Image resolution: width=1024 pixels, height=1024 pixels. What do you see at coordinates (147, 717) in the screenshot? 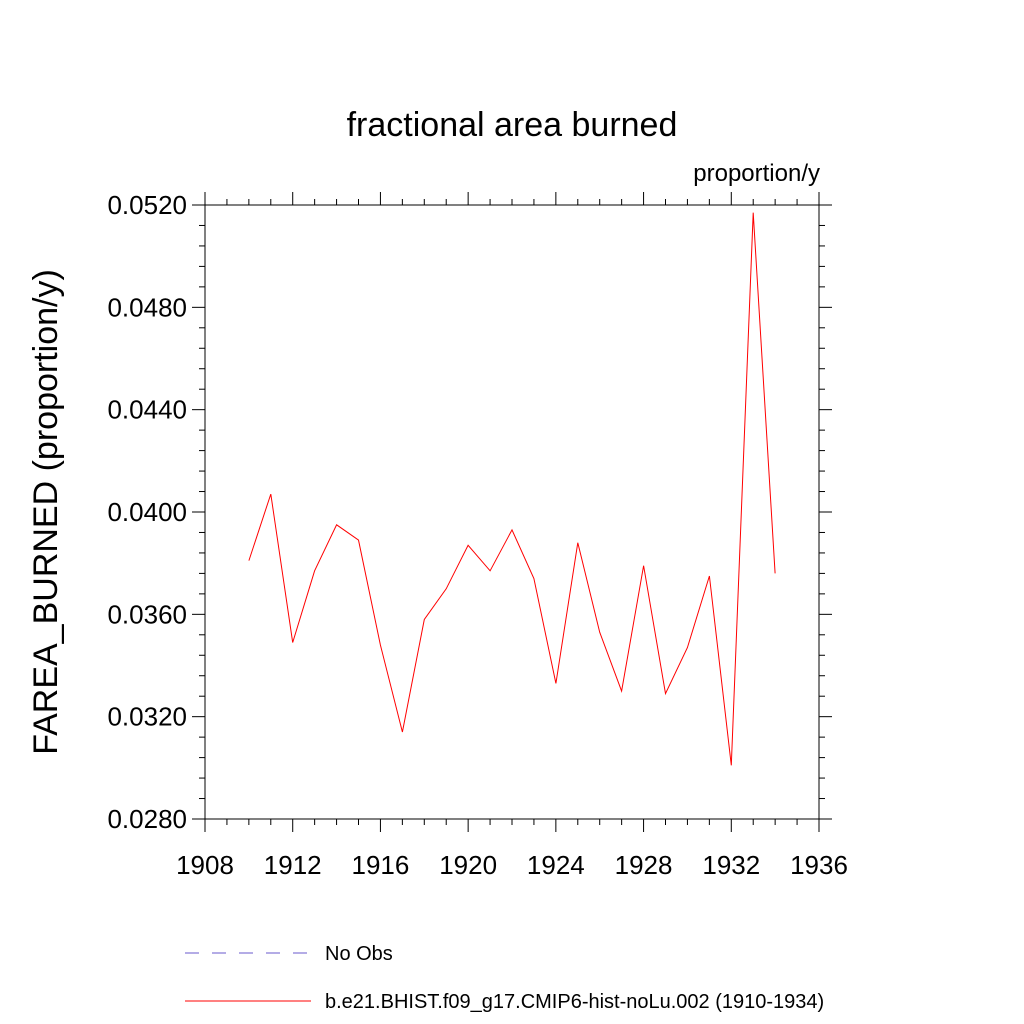
I see `y-tick-label: 0.0320` at bounding box center [147, 717].